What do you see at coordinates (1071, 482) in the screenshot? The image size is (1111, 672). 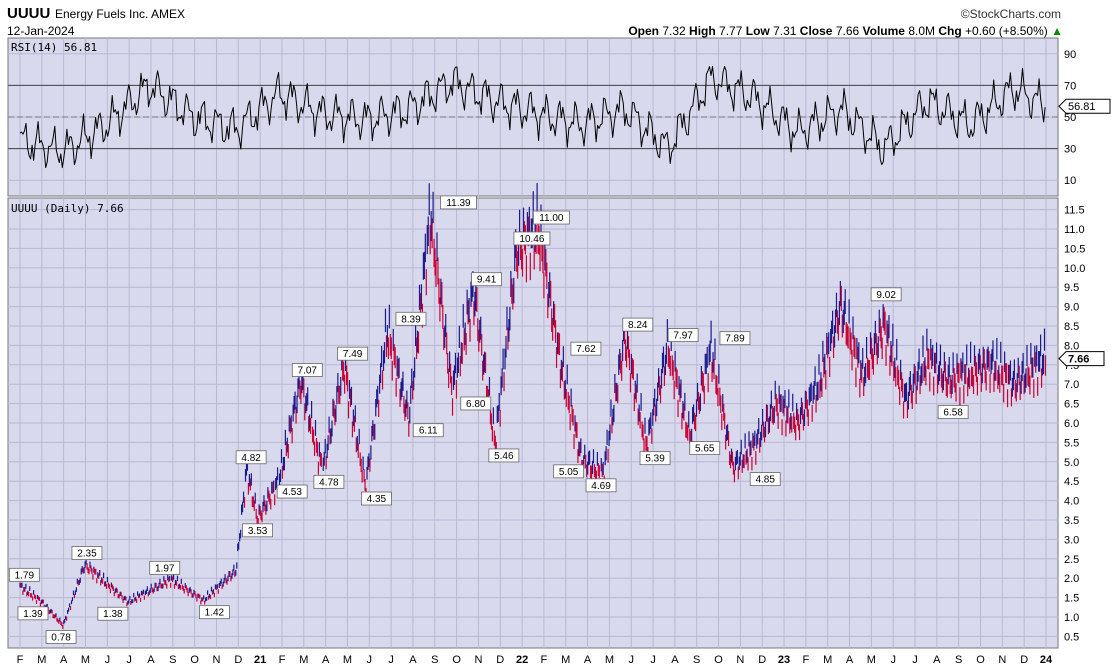 I see `price-y-tick-label: 4.5` at bounding box center [1071, 482].